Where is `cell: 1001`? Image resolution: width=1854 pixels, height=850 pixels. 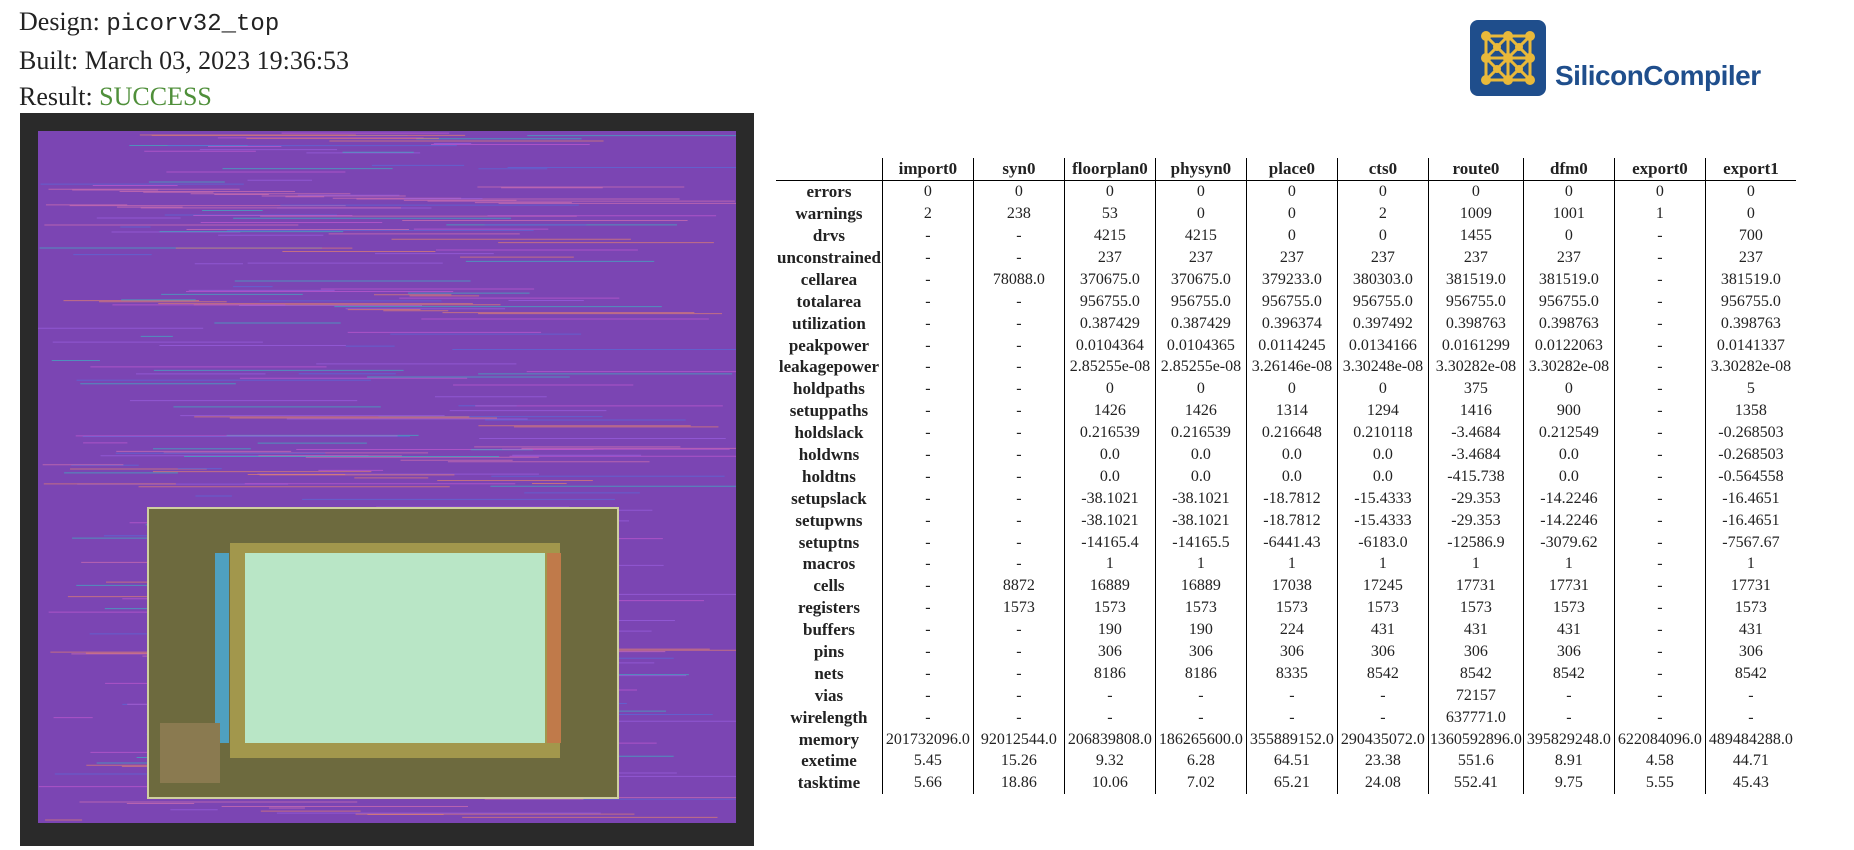
cell: 1001 is located at coordinates (1568, 213).